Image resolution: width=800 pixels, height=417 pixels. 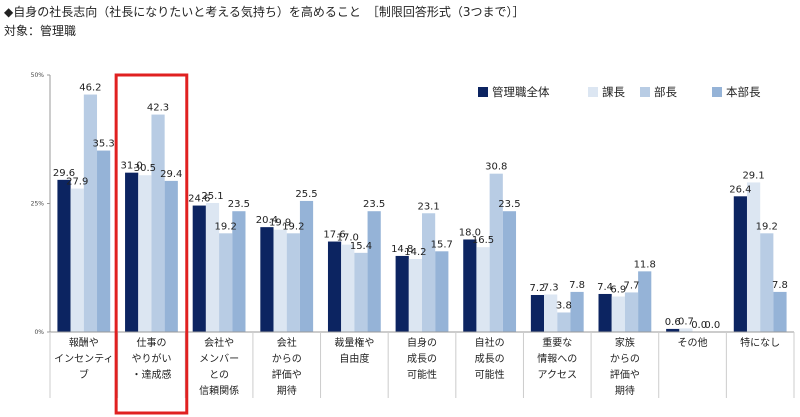 I want to click on category-label: からの, so click(x=625, y=359).